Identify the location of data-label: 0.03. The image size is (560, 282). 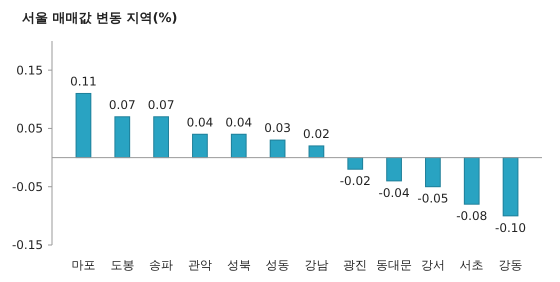
(277, 128).